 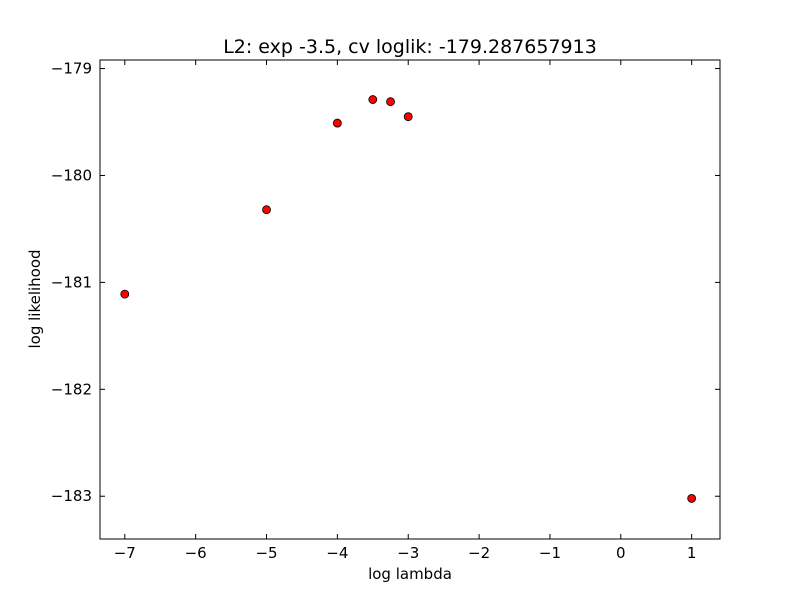 What do you see at coordinates (692, 553) in the screenshot?
I see `x-tick-label: 1` at bounding box center [692, 553].